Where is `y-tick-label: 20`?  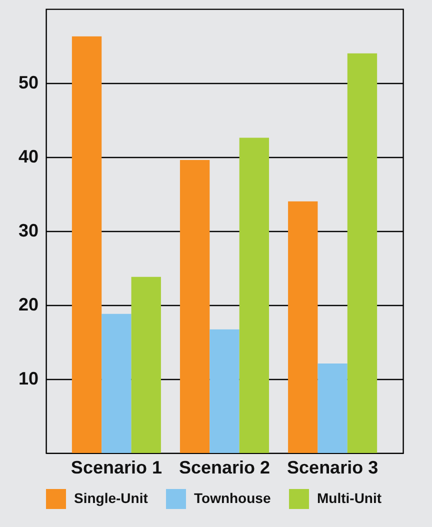 y-tick-label: 20 is located at coordinates (28, 304).